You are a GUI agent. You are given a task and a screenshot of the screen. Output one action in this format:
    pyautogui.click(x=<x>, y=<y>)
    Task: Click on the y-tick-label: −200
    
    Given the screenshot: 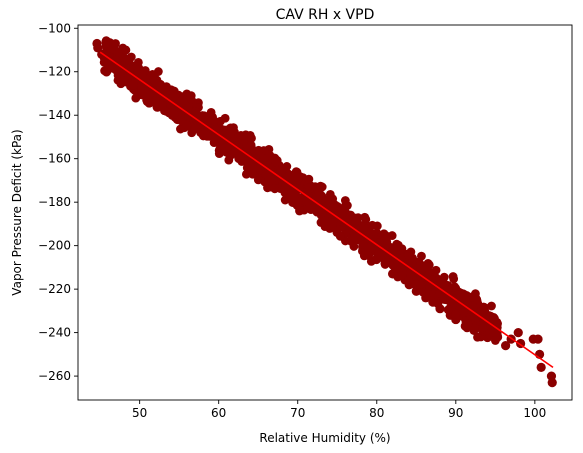 What is the action you would take?
    pyautogui.click(x=54, y=246)
    